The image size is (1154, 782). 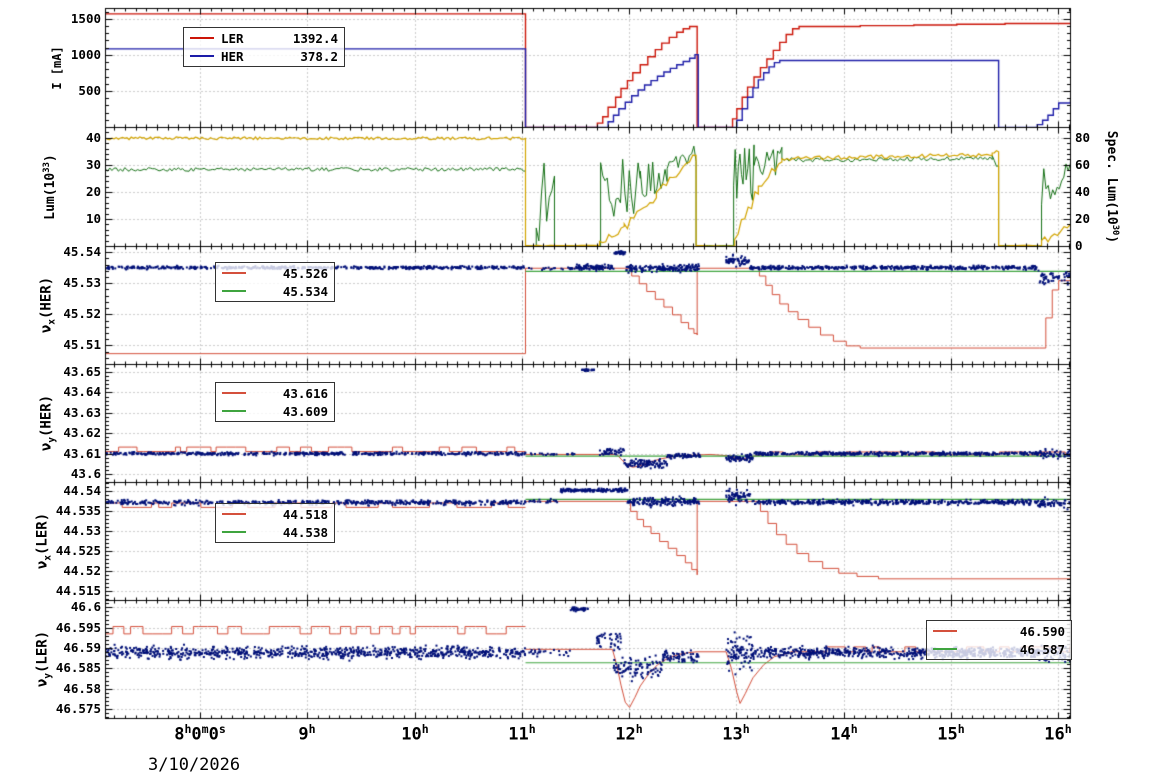 I want to click on y-axis-label-panel-6: νy(LER), so click(x=44, y=659).